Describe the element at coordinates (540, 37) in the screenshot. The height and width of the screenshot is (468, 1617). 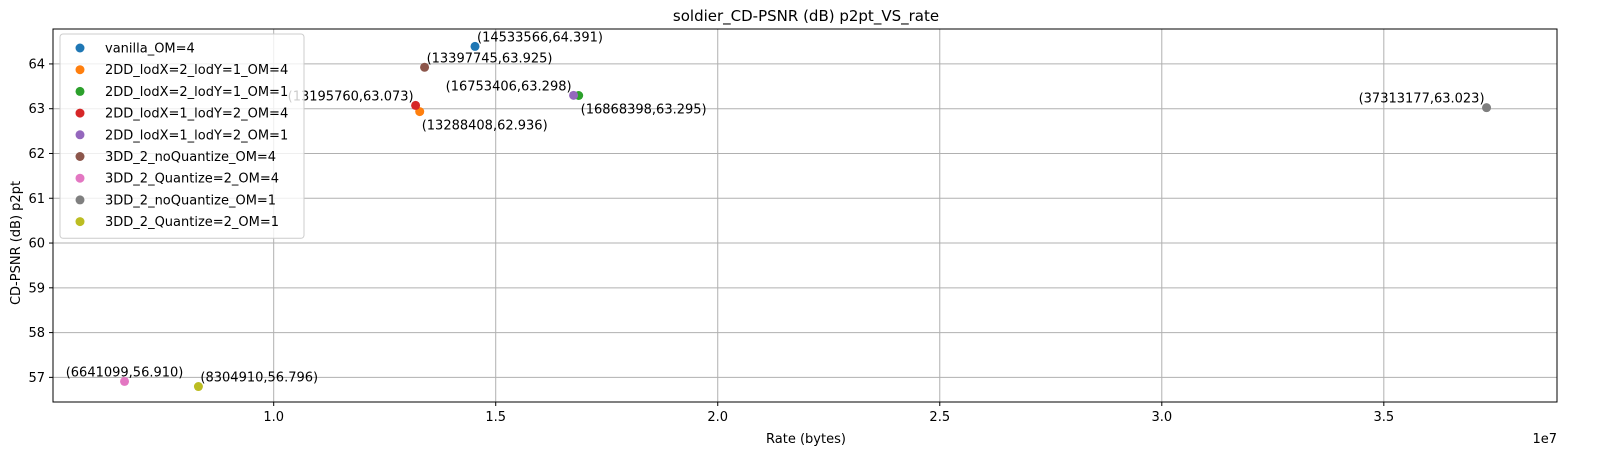
I see `data-point-label: (14533566,64.391)` at that location.